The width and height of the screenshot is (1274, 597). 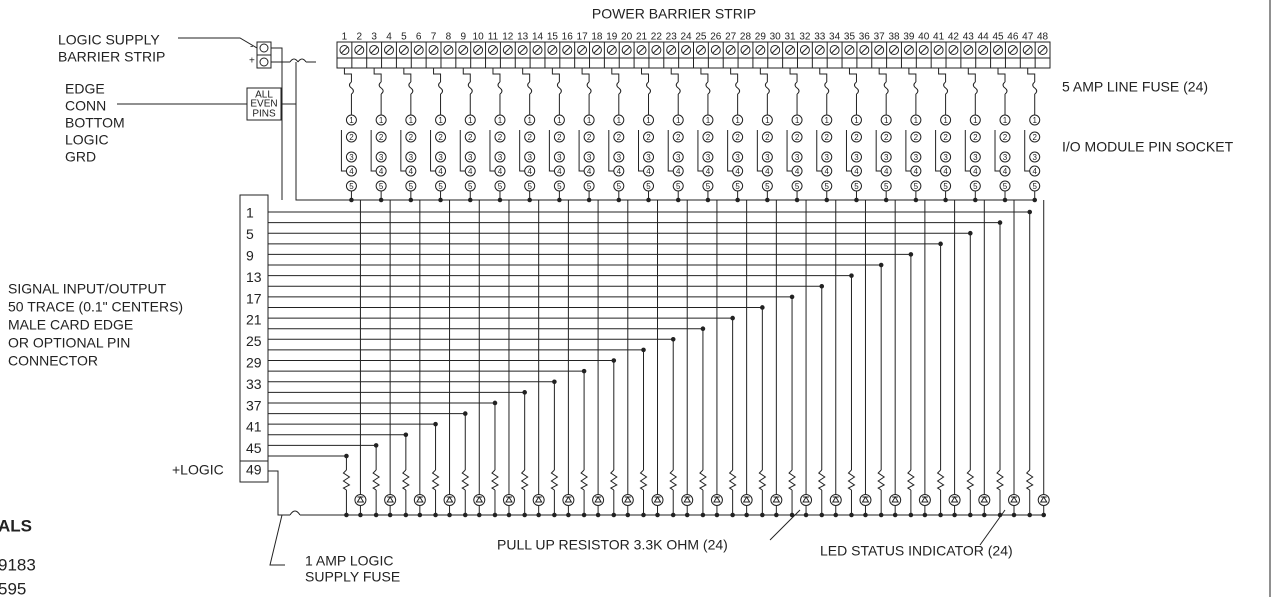 I want to click on terminal-number: 30, so click(x=776, y=37).